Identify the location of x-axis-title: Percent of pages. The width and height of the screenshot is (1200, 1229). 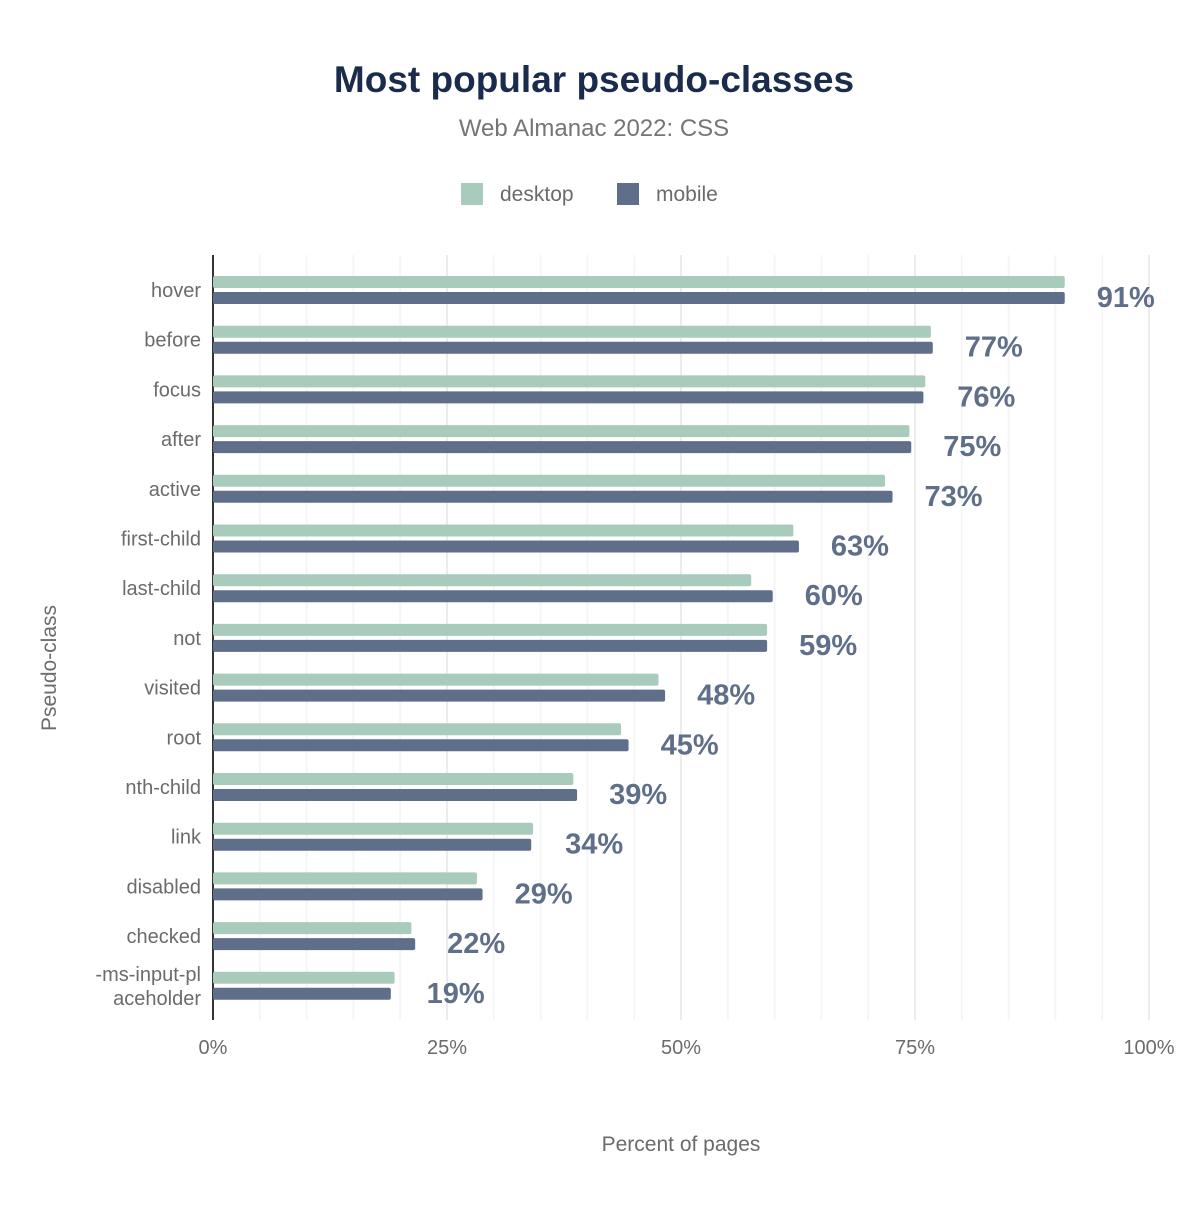
(681, 1144).